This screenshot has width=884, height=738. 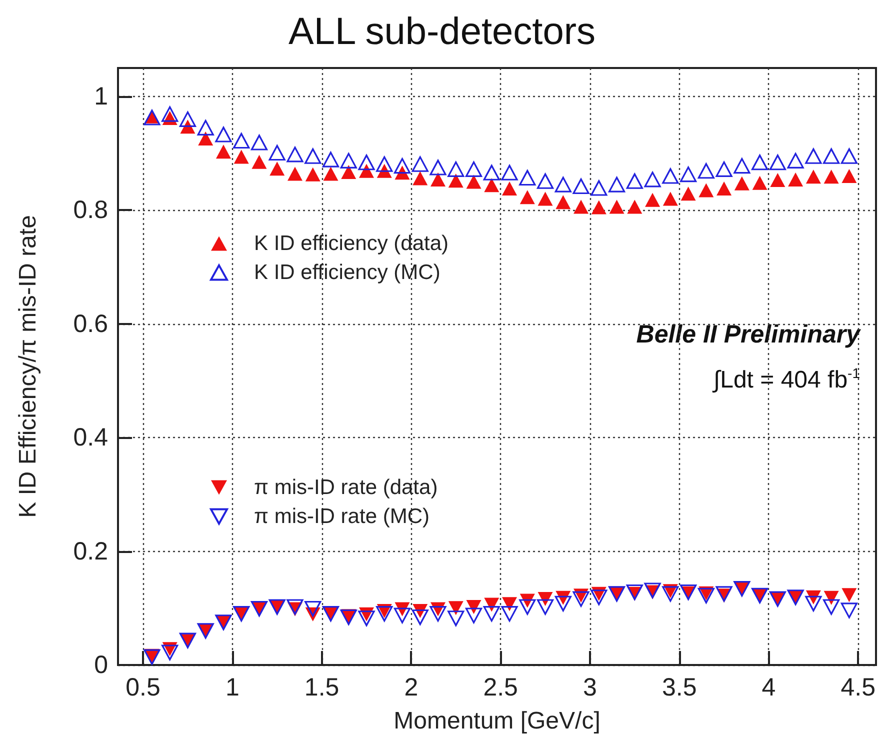 What do you see at coordinates (90, 438) in the screenshot?
I see `y-tick-label: 0.4` at bounding box center [90, 438].